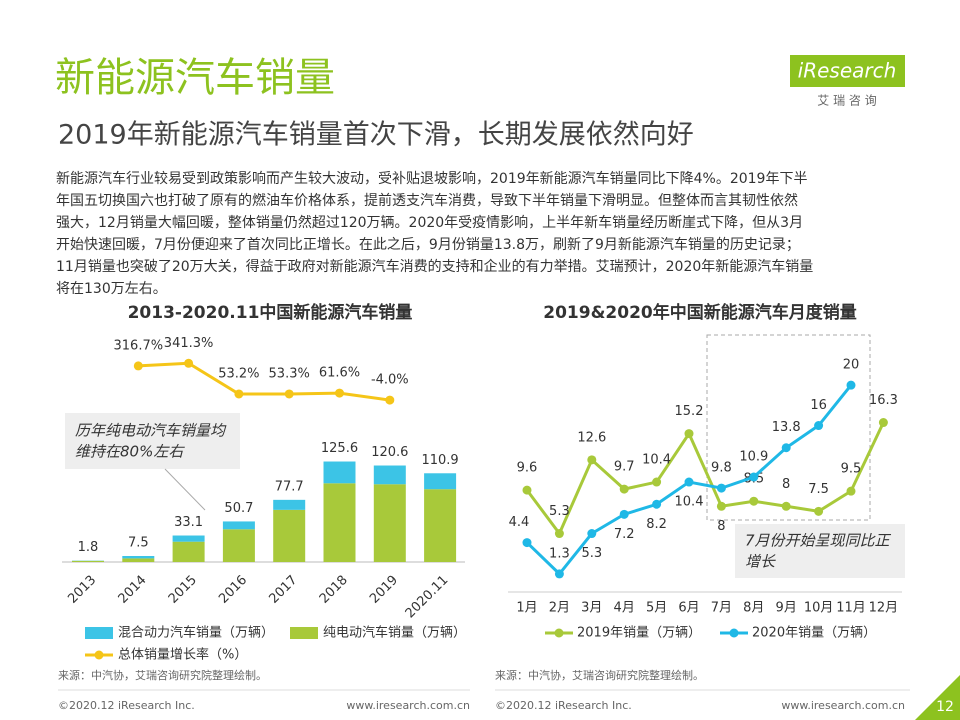  I want to click on subtitle: 2019年新能源汽车销量首次下滑，长期发展依然向好, so click(376, 135).